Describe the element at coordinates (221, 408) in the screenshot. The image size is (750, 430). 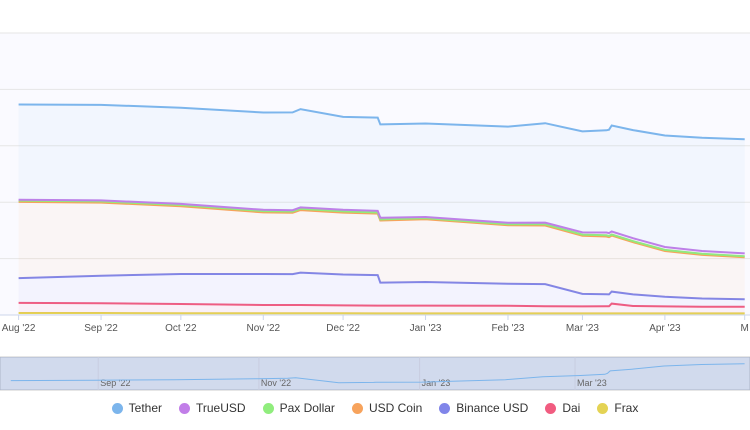
I see `legend-label: TrueUSD` at that location.